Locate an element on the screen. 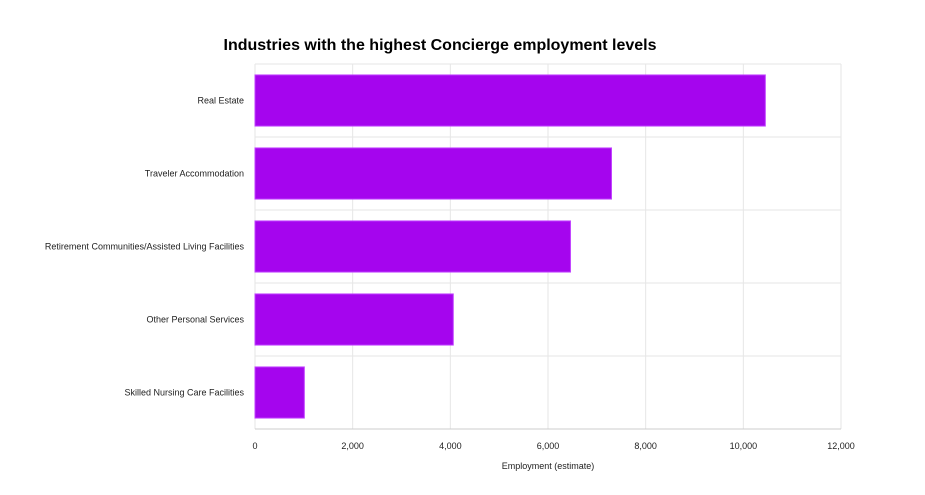 This screenshot has height=495, width=925. category-label: Skilled Nursing Care Facilities is located at coordinates (184, 393).